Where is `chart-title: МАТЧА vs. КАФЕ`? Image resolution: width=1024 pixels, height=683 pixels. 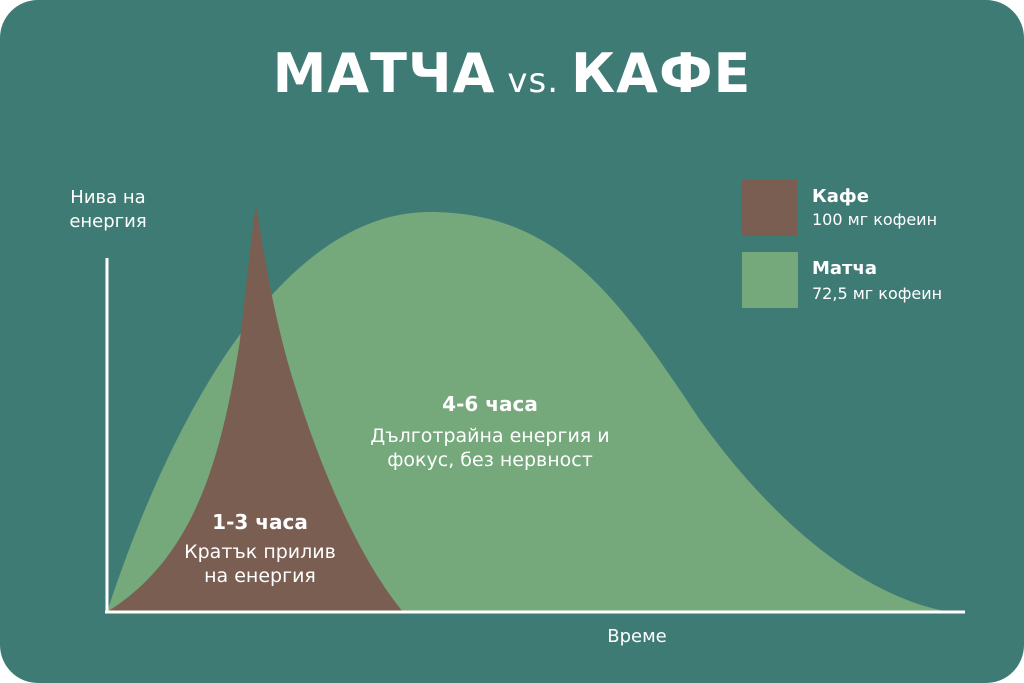 chart-title: МАТЧА vs. КАФЕ is located at coordinates (512, 73).